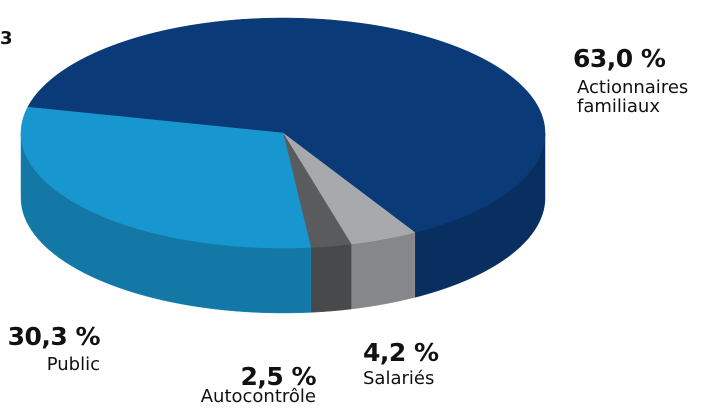  Describe the element at coordinates (401, 352) in the screenshot. I see `value-label: 4,2 %` at that location.